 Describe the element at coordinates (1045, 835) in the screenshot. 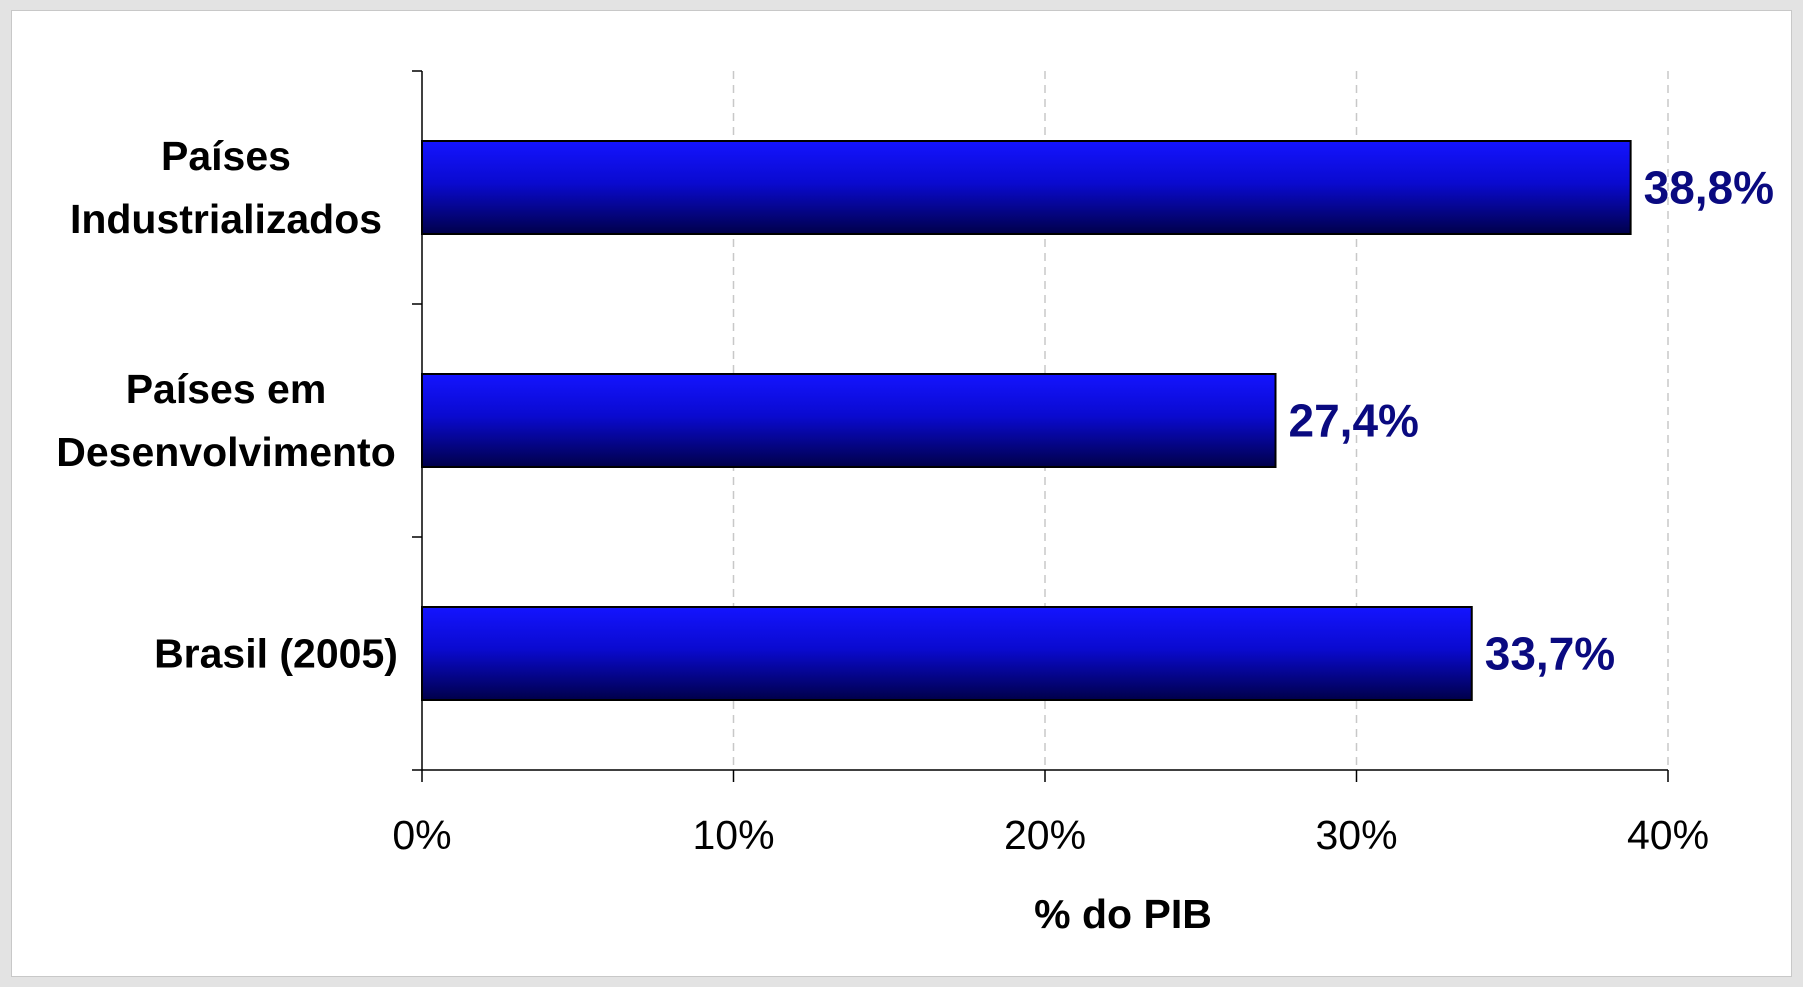

I see `x-tick-label: 20%` at that location.